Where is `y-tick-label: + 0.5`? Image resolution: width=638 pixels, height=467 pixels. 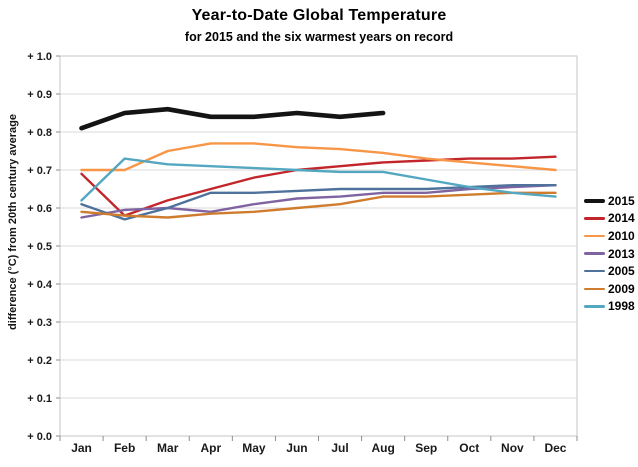
y-tick-label: + 0.5 is located at coordinates (39, 247).